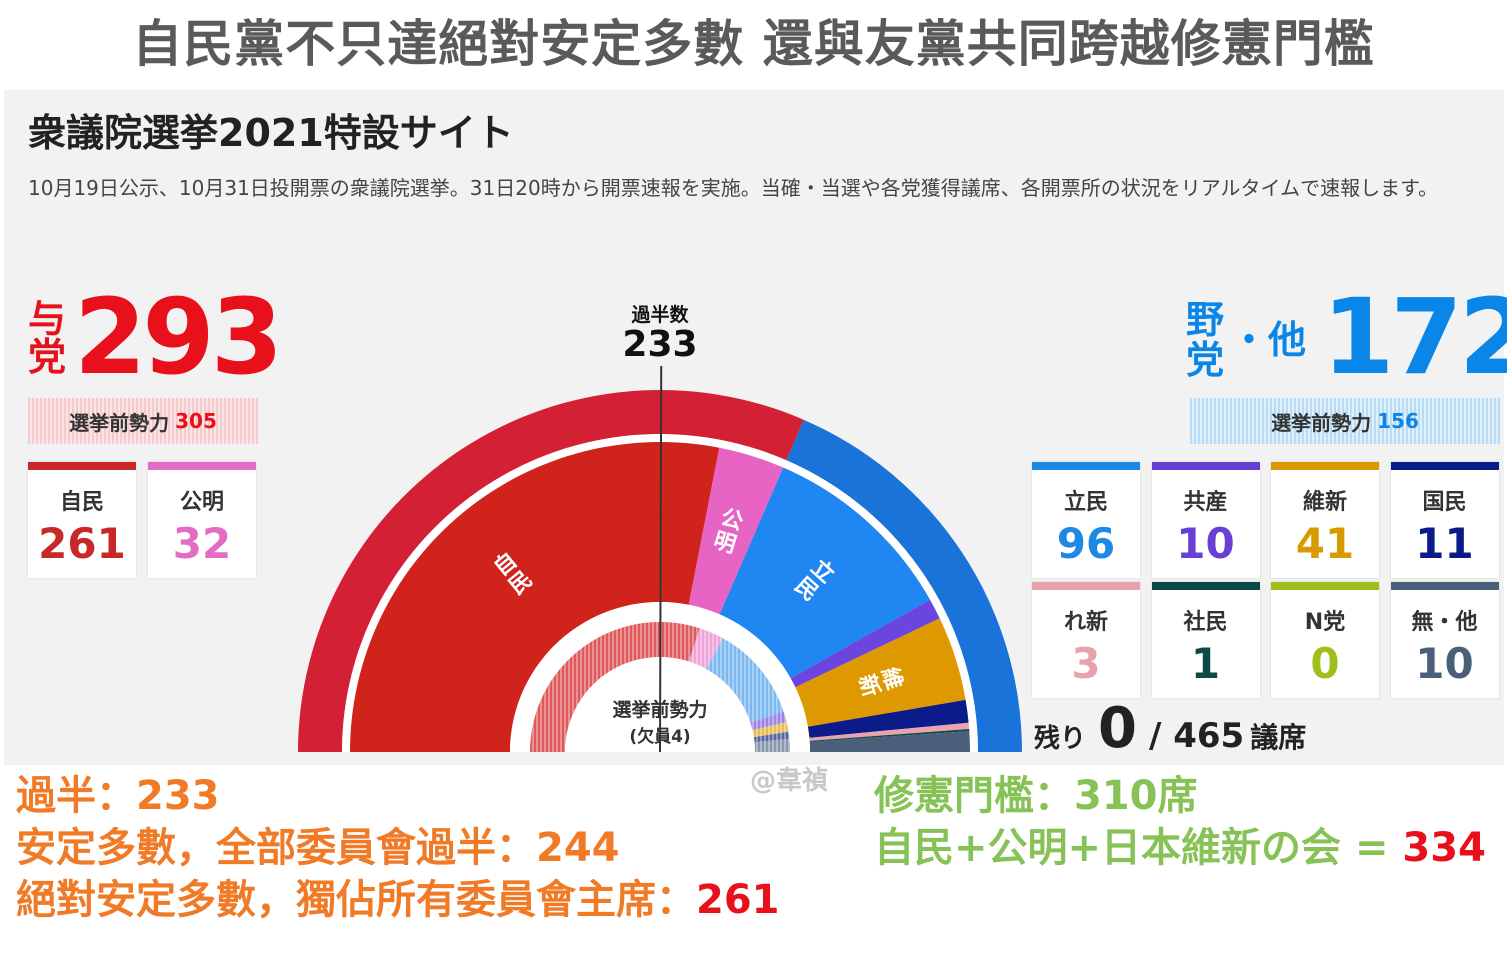 The width and height of the screenshot is (1507, 960). What do you see at coordinates (1085, 502) in the screenshot?
I see `party-name: 立民` at bounding box center [1085, 502].